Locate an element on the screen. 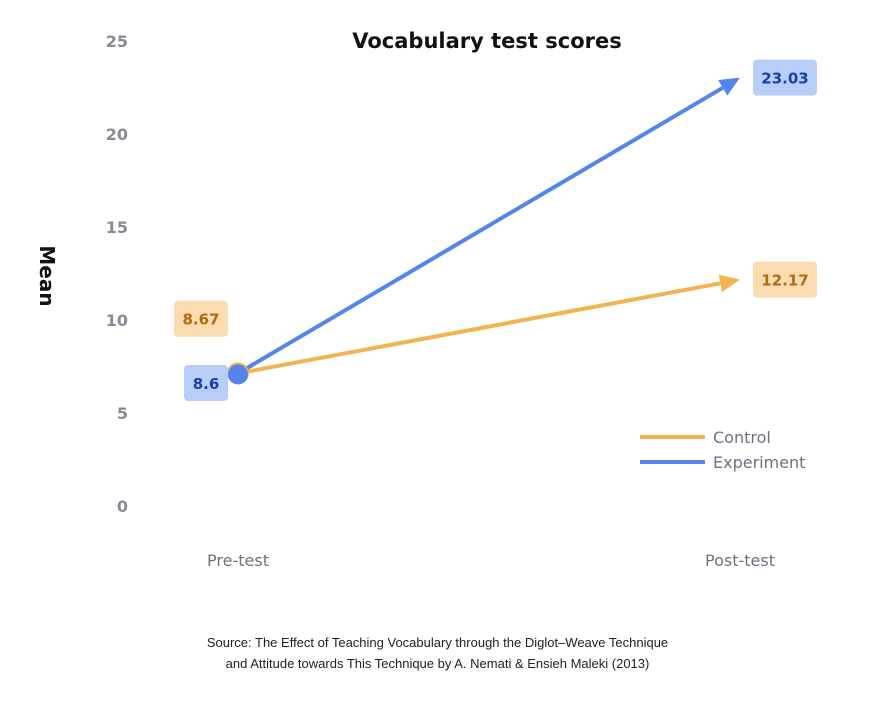  legend: Control Experiment is located at coordinates (722, 450).